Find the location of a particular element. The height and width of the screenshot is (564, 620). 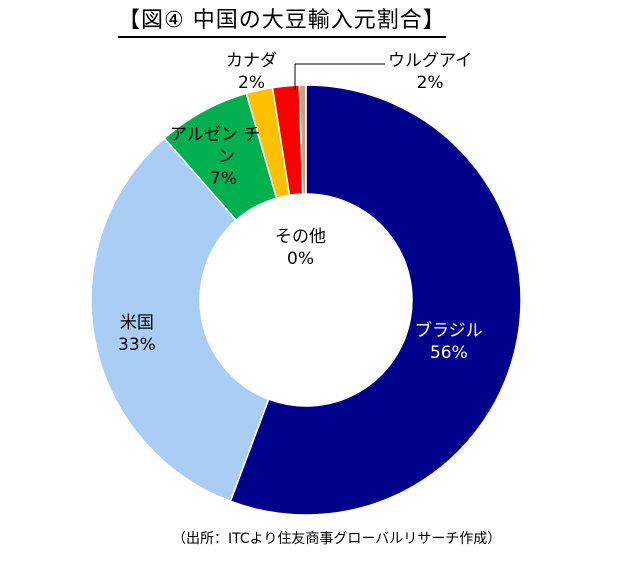

label-usa-name: 米国 is located at coordinates (136, 323).